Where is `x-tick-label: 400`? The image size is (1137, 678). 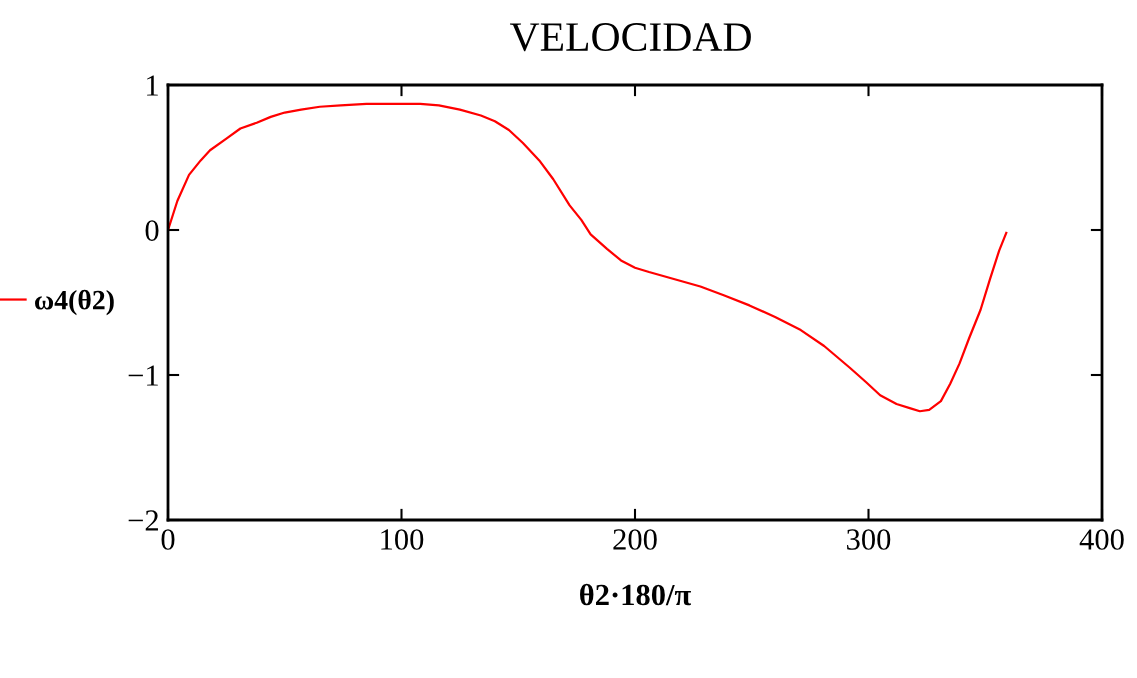
x-tick-label: 400 is located at coordinates (1101, 539).